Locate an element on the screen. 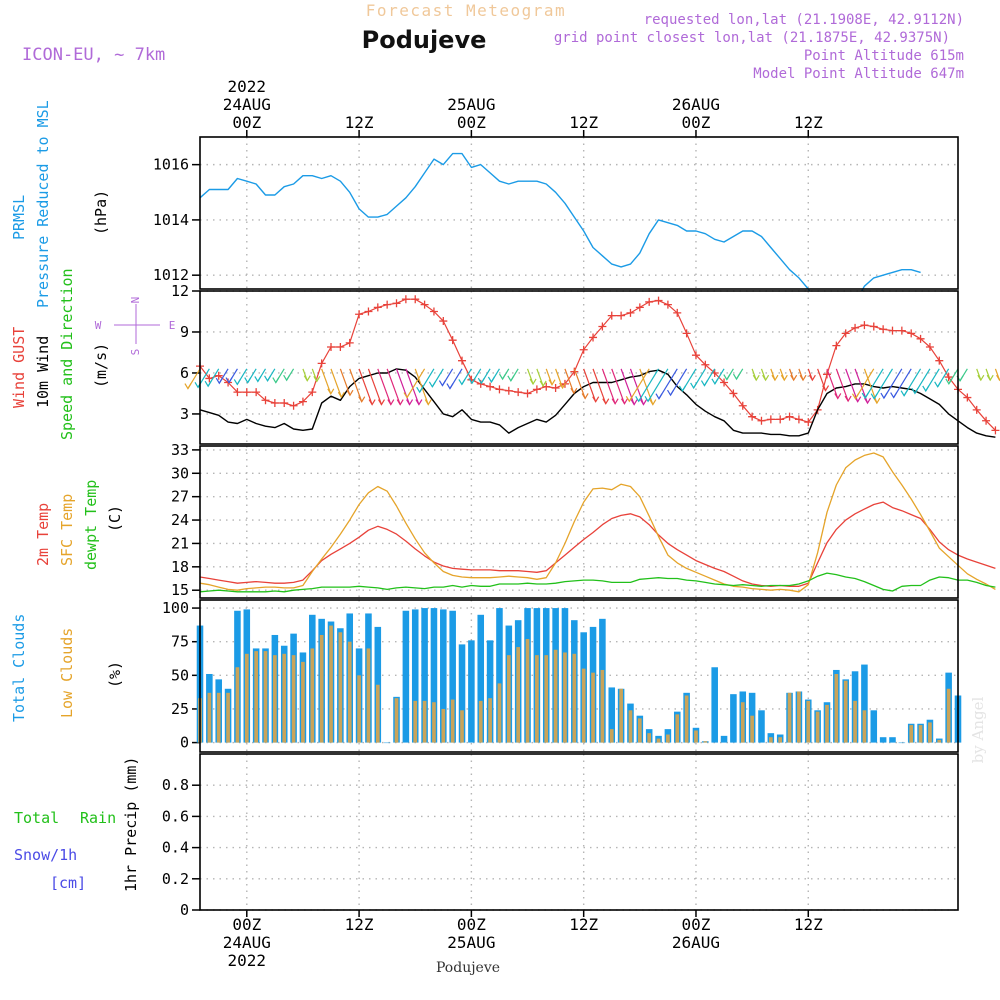  model-label: ICON-EU, ~ 7km is located at coordinates (93, 55).